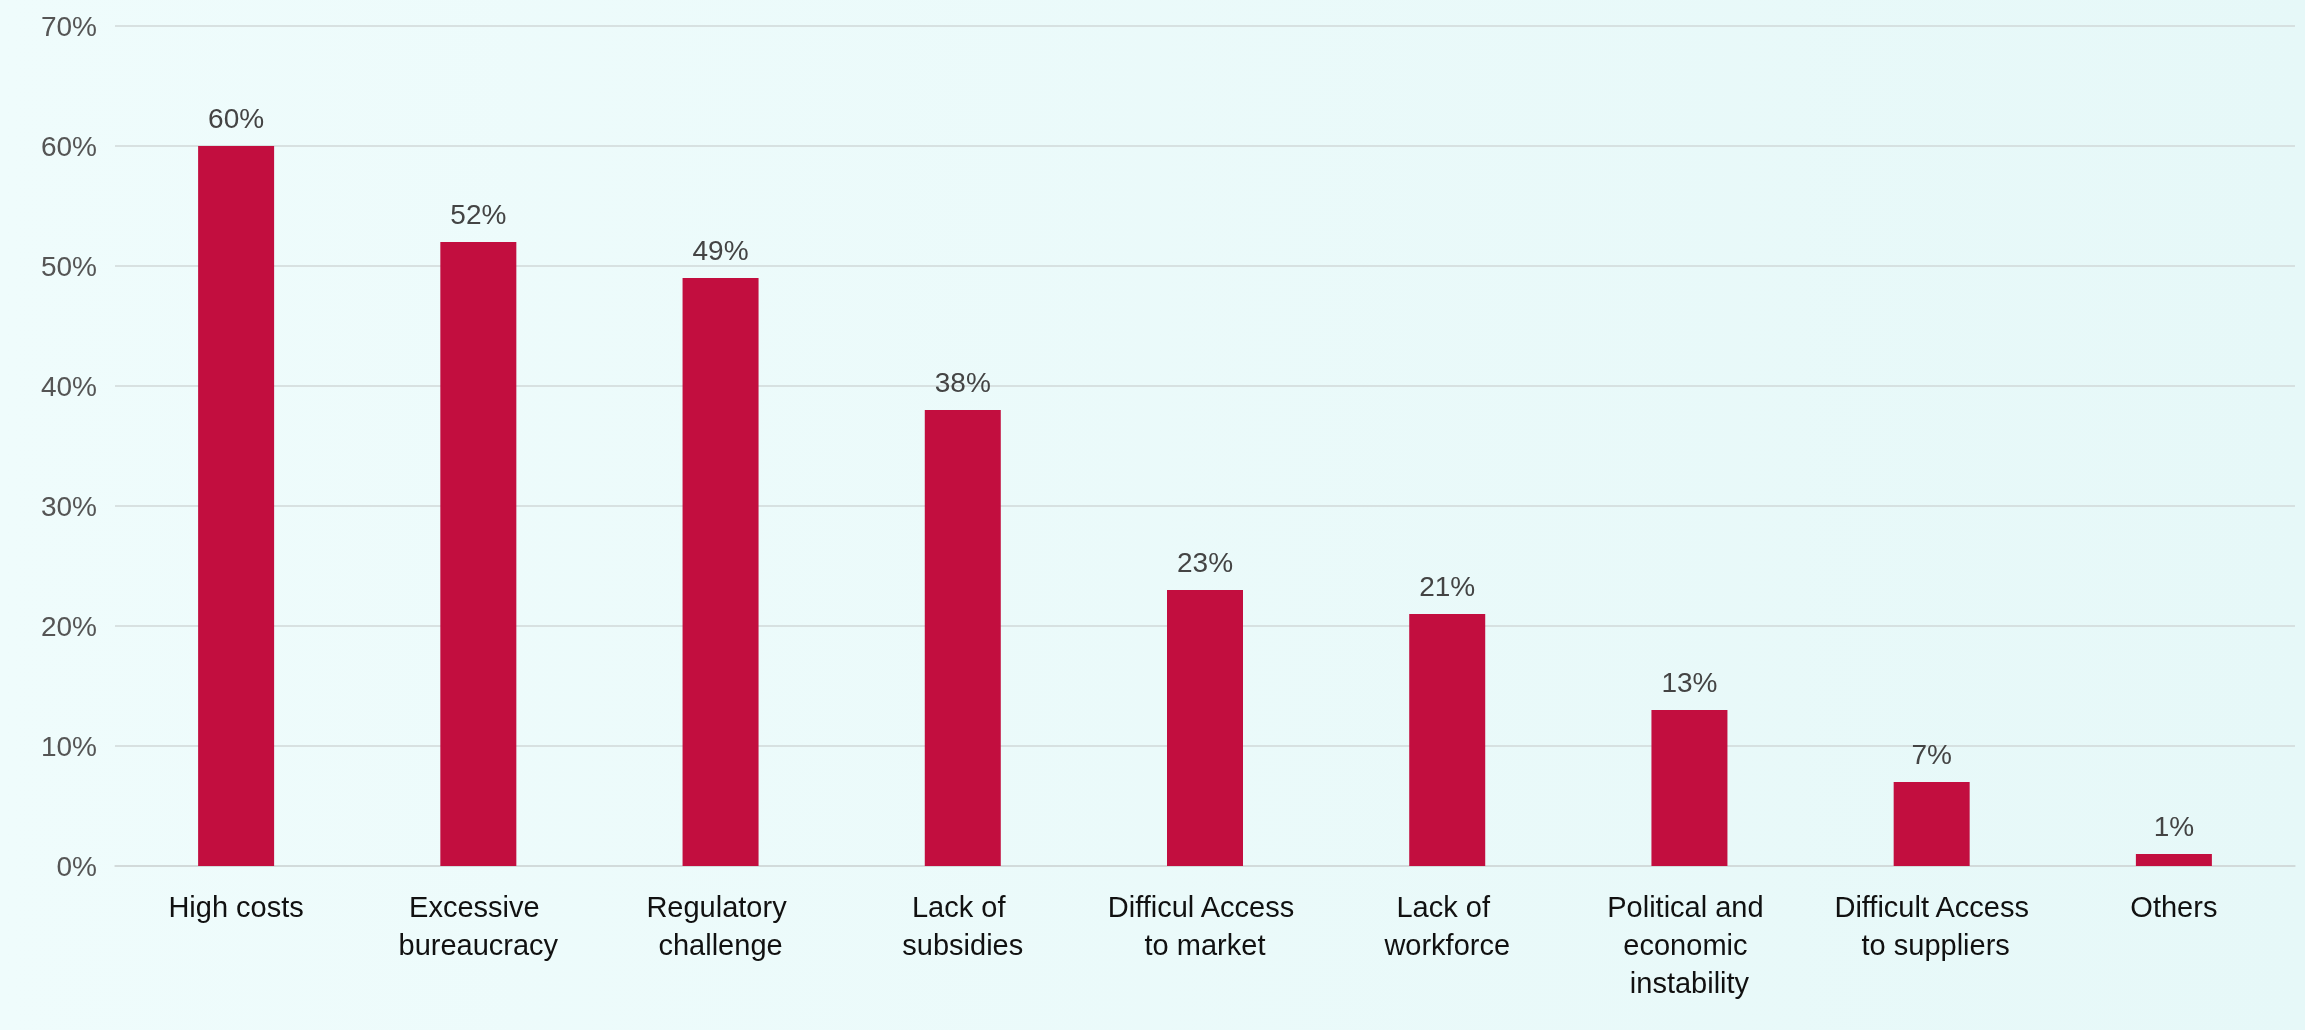 The width and height of the screenshot is (2305, 1030). What do you see at coordinates (963, 926) in the screenshot?
I see `x-tick-label: Lack of subsidies` at bounding box center [963, 926].